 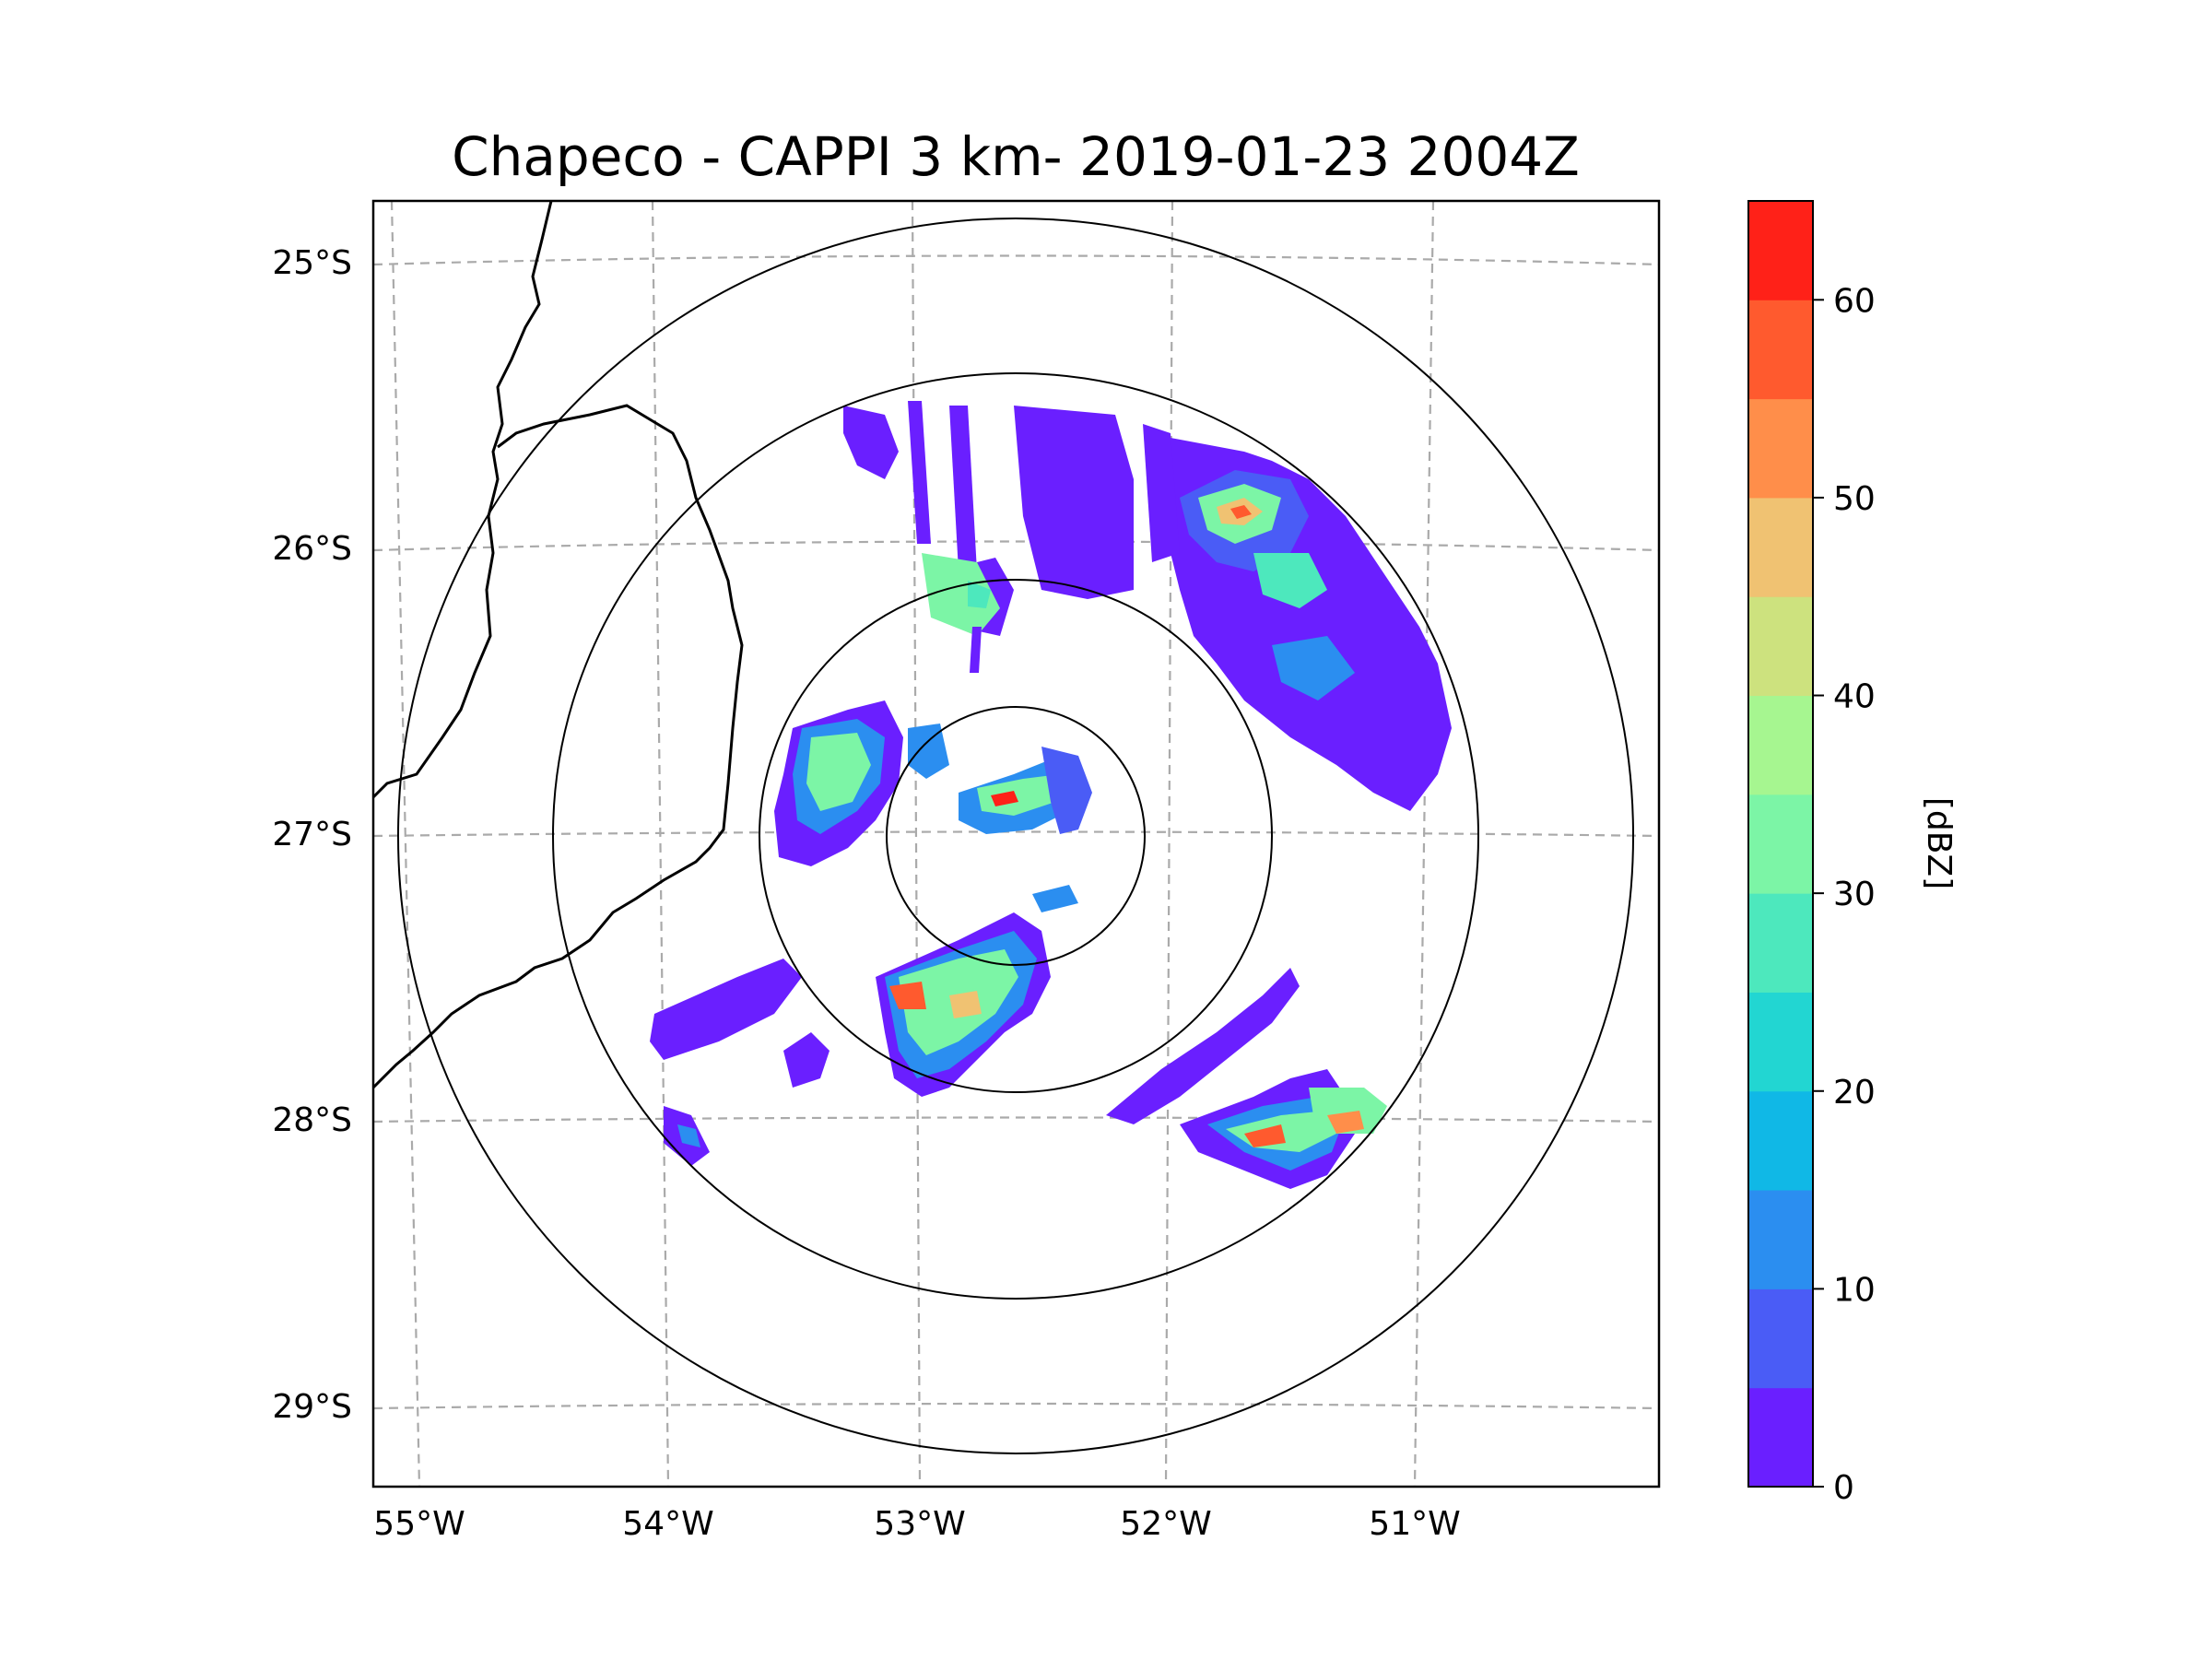 What do you see at coordinates (1939, 843) in the screenshot?
I see `colorbar-label: [dBZ]` at bounding box center [1939, 843].